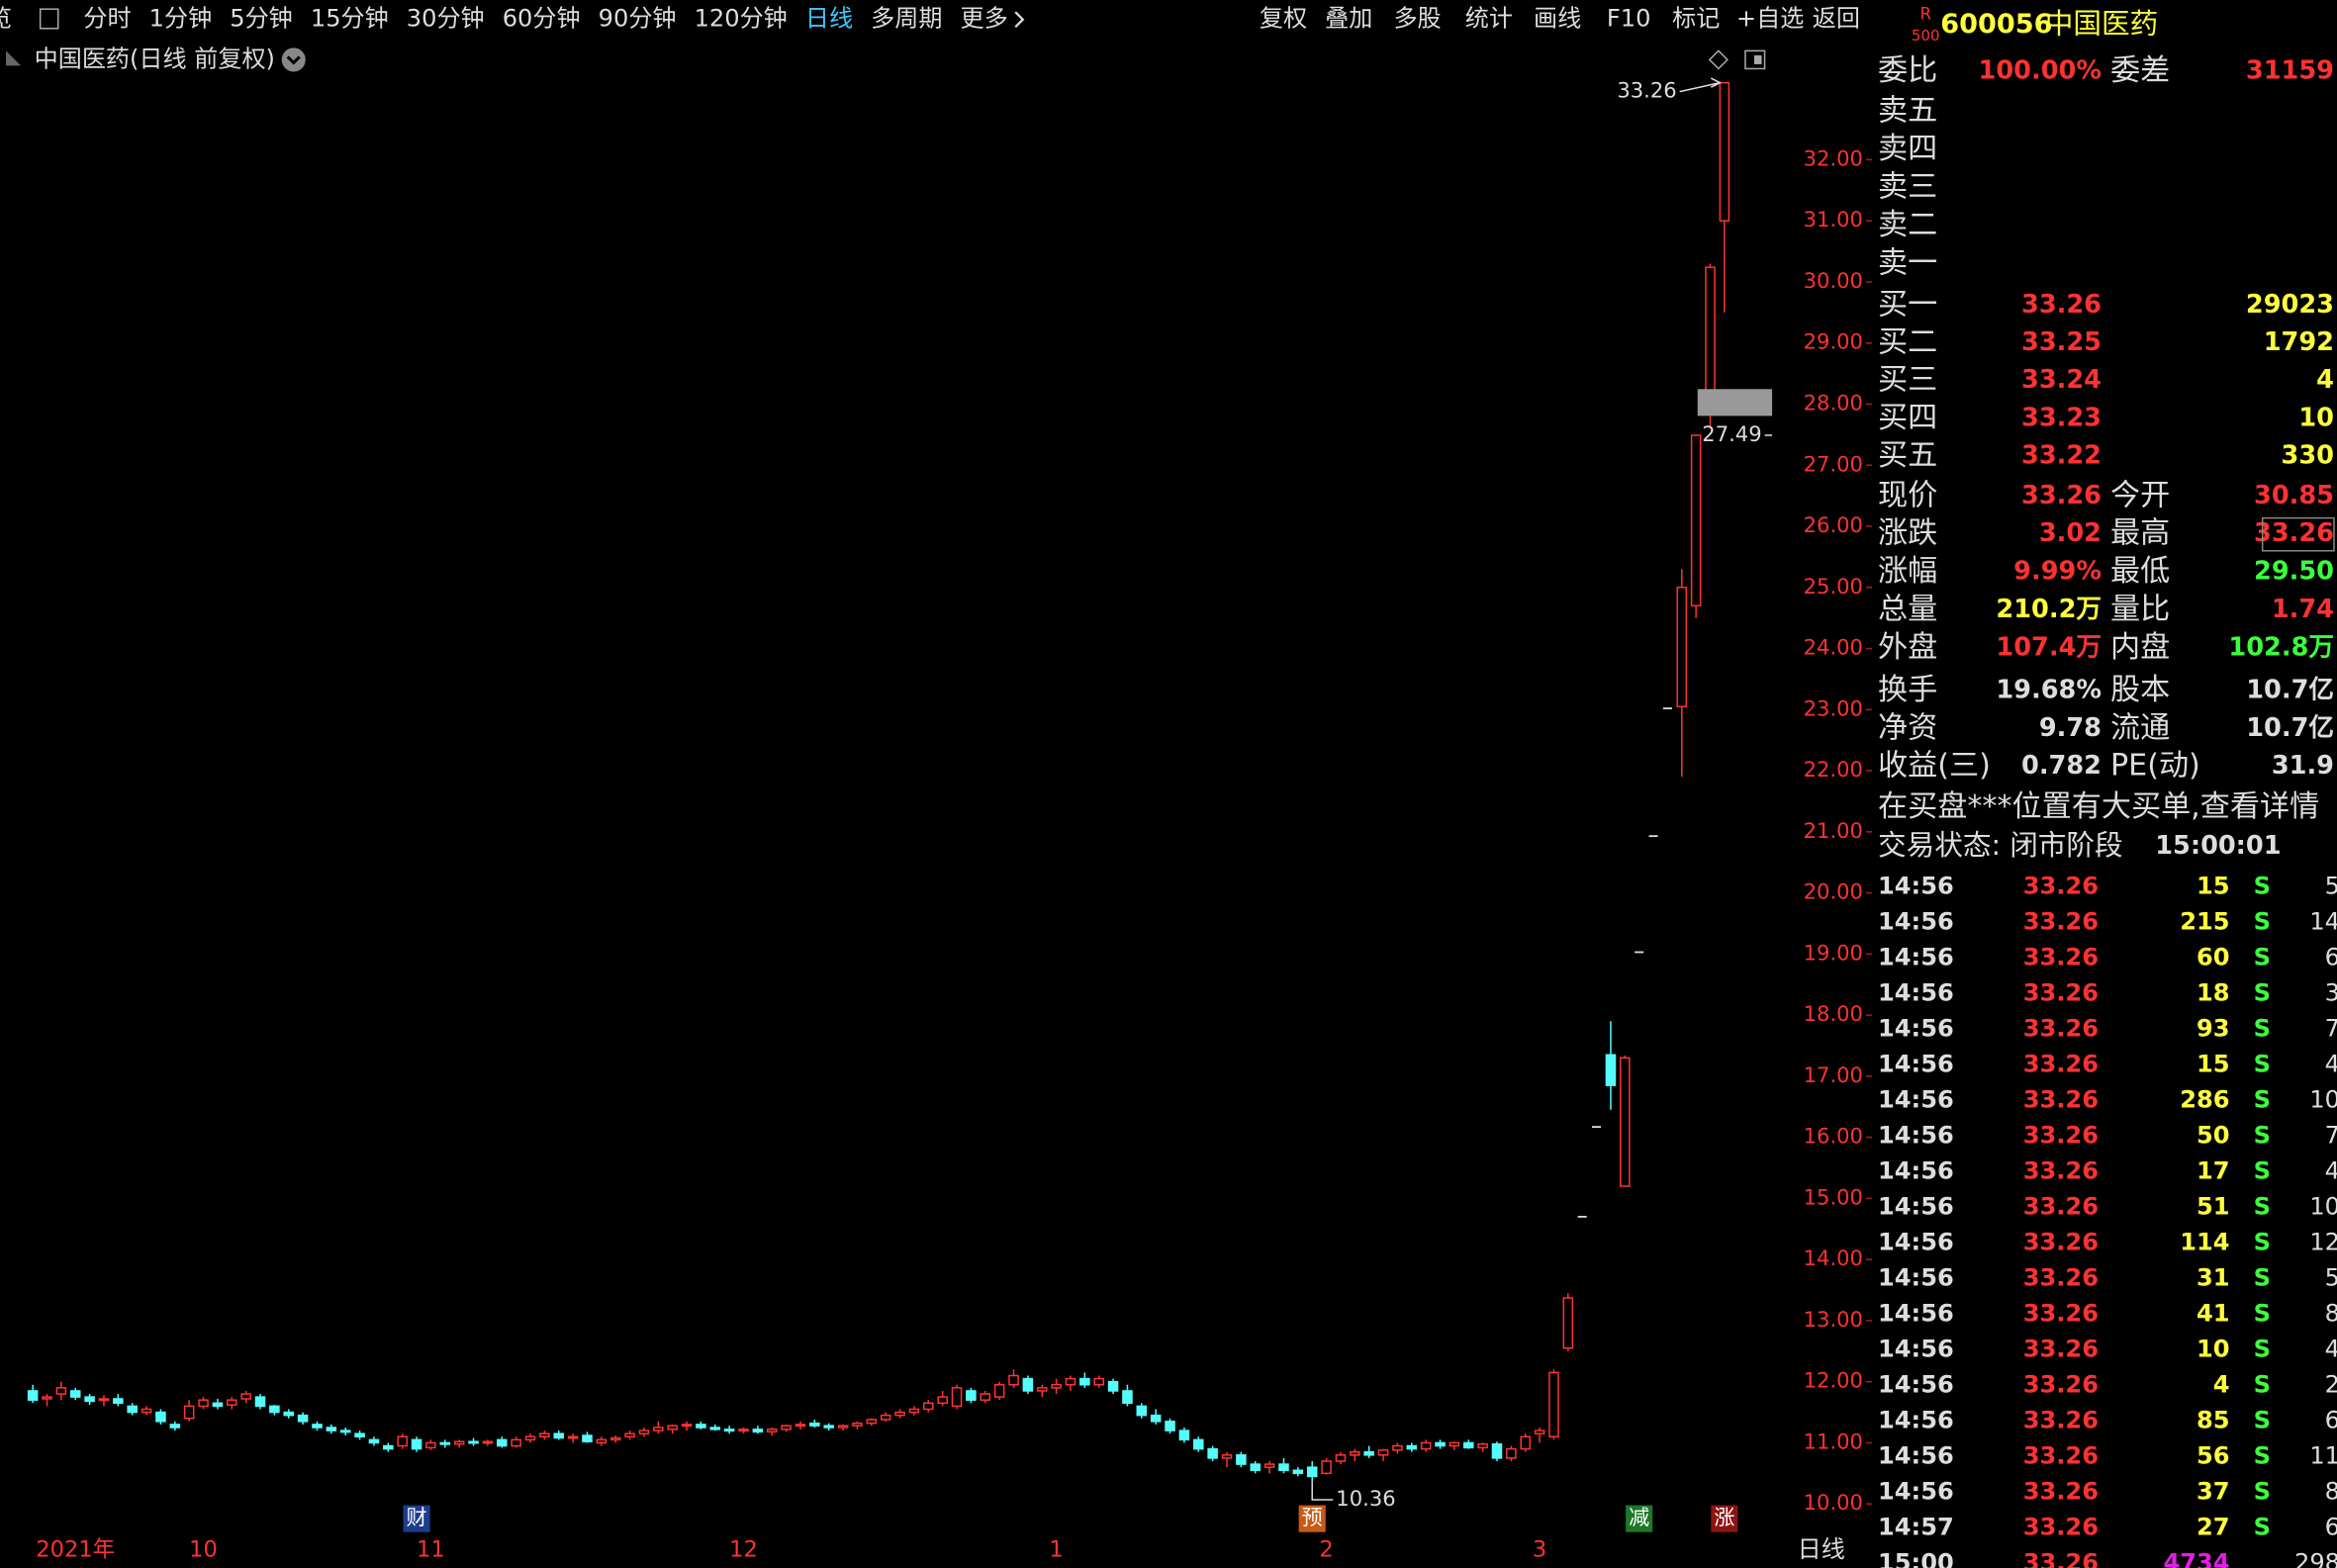 The width and height of the screenshot is (2337, 1568). I want to click on bid-volume: 10, so click(2316, 417).